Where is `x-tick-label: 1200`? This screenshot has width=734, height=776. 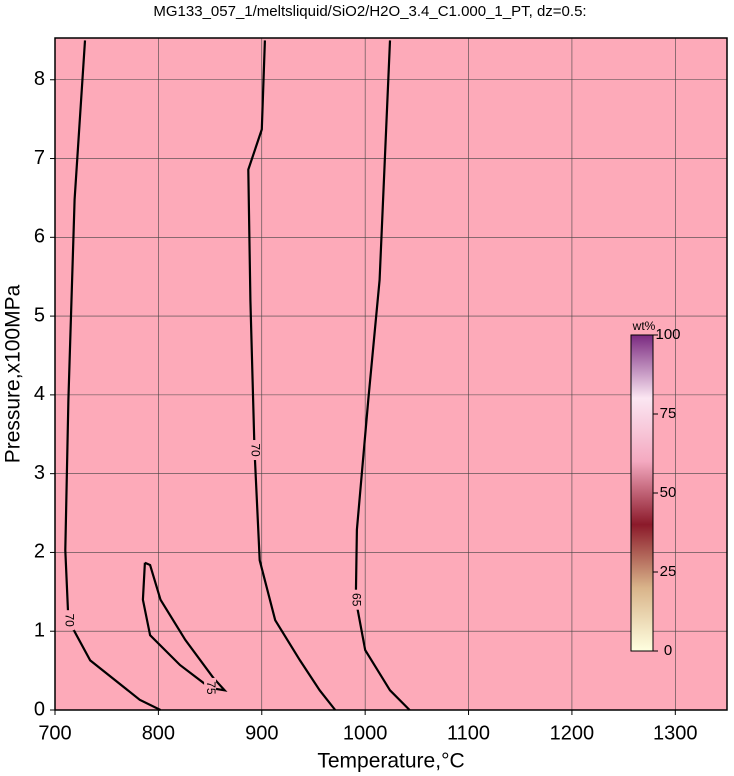
x-tick-label: 1200 is located at coordinates (572, 733).